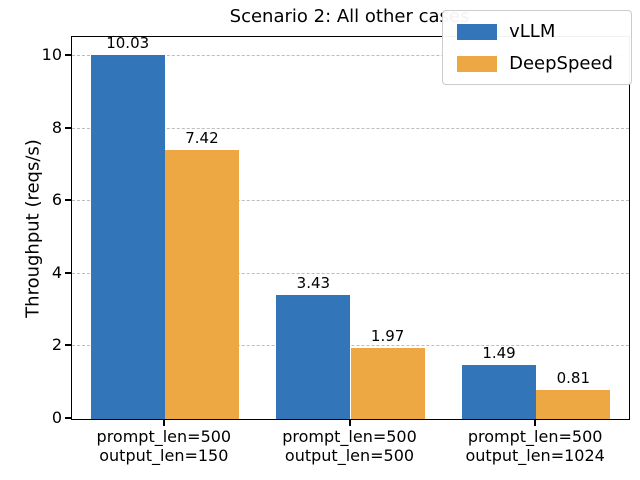 This screenshot has height=480, width=640. Describe the element at coordinates (350, 346) in the screenshot. I see `gridline-y2` at that location.